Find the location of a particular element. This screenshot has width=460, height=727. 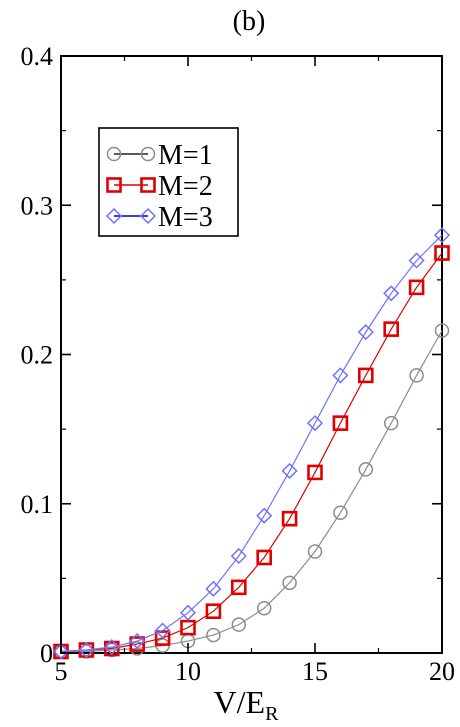

legend: M=1M=2M=3 is located at coordinates (168, 182).